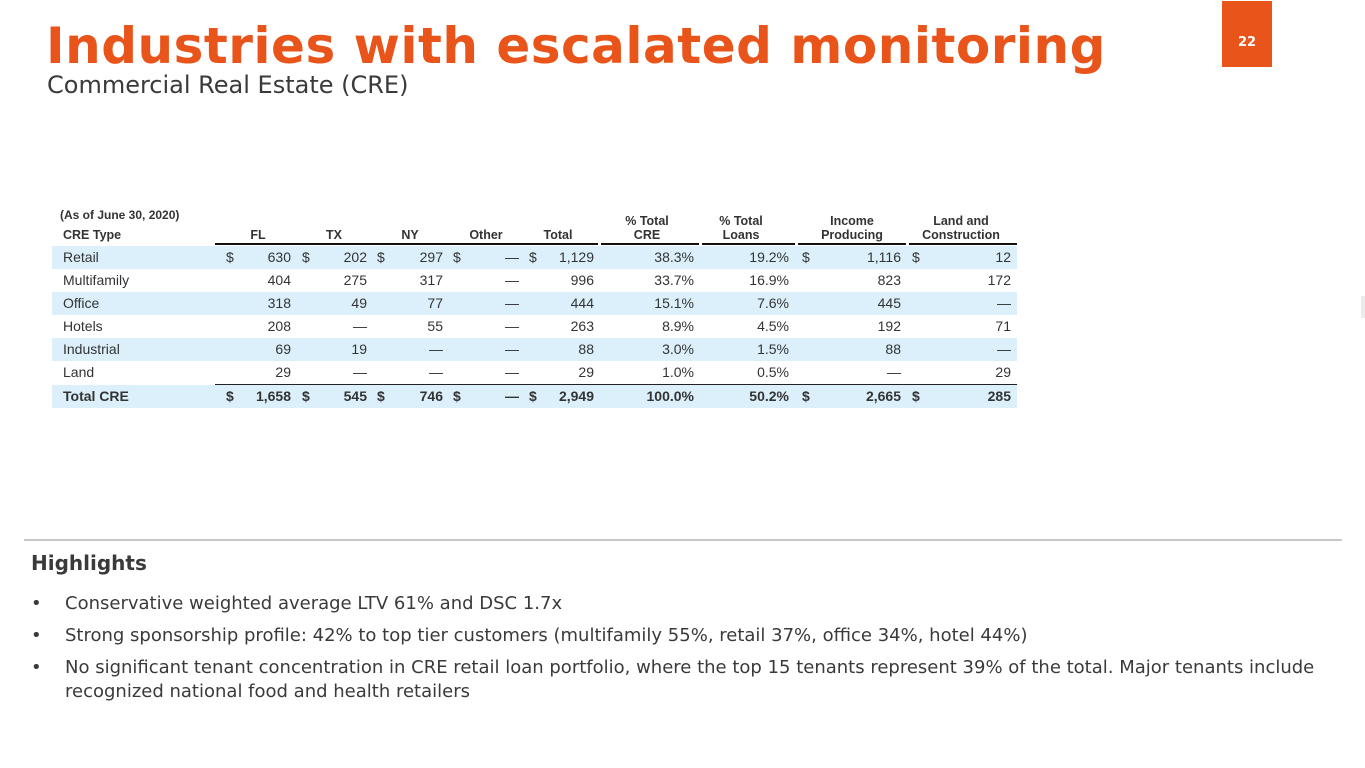  Describe the element at coordinates (534, 349) in the screenshot. I see `table-row: Industrial 69 19 — — 88 3.0% 1.5% 88 —` at that location.